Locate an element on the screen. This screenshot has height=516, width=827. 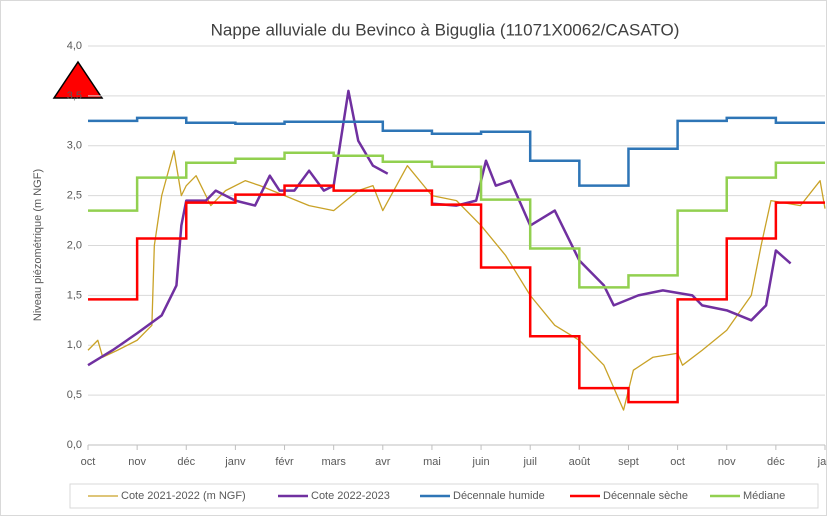
x-tick-label: jan is located at coordinates (822, 462).